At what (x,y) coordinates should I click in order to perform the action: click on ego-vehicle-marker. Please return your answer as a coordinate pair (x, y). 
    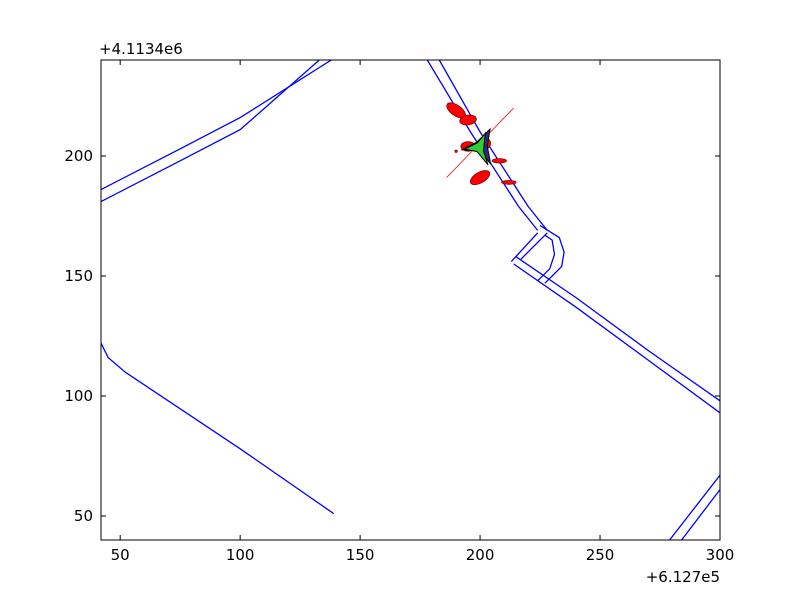
    Looking at the image, I should click on (476, 146).